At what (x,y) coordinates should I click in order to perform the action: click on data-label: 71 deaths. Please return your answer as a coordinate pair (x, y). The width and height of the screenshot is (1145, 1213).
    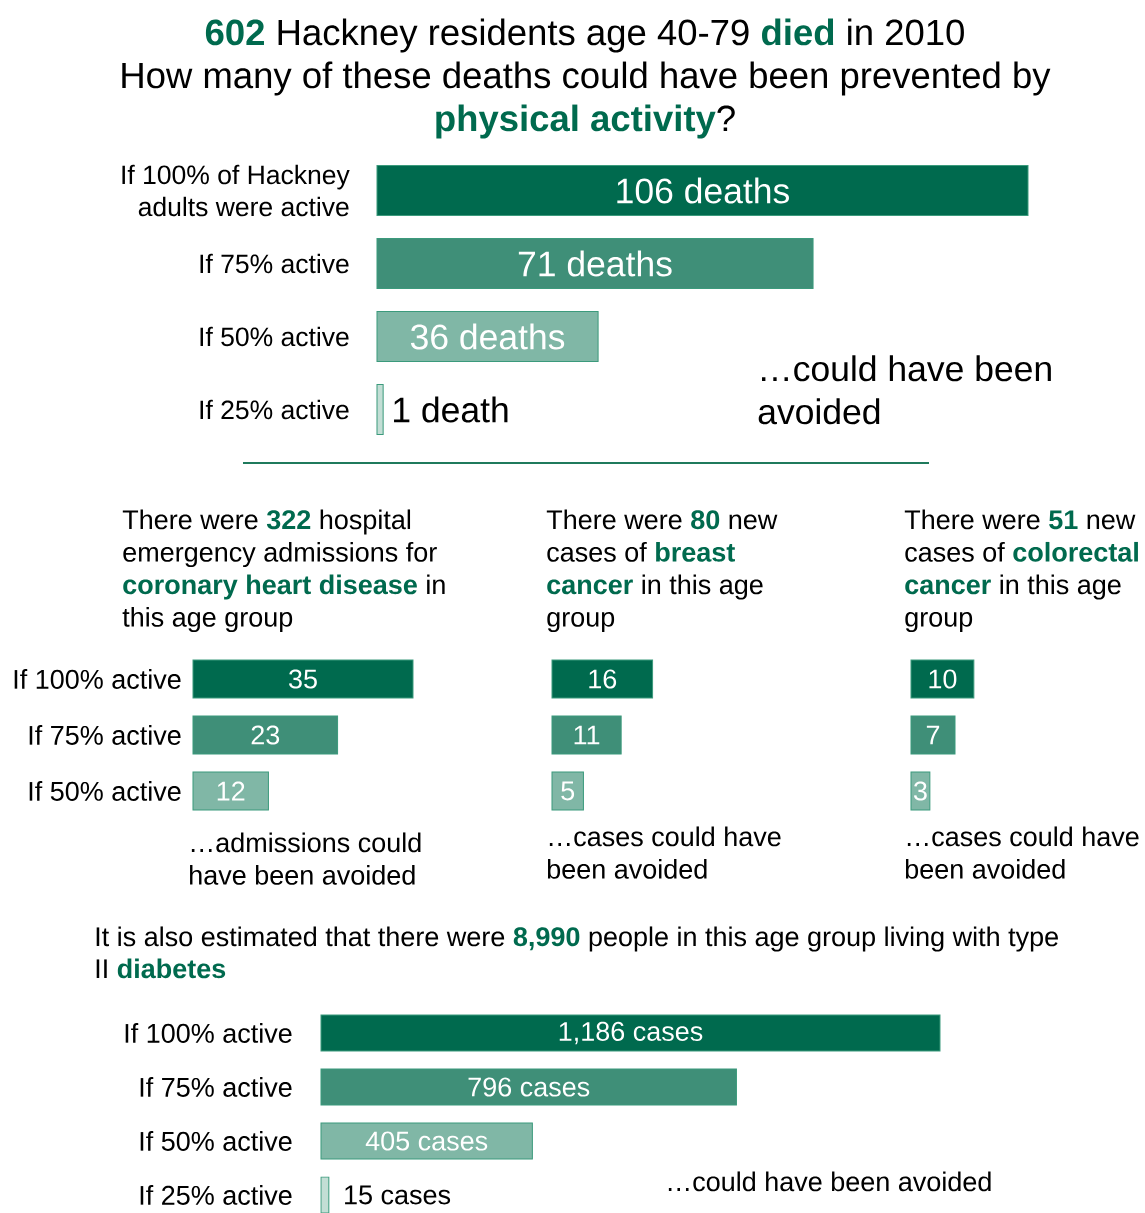
    Looking at the image, I should click on (595, 263).